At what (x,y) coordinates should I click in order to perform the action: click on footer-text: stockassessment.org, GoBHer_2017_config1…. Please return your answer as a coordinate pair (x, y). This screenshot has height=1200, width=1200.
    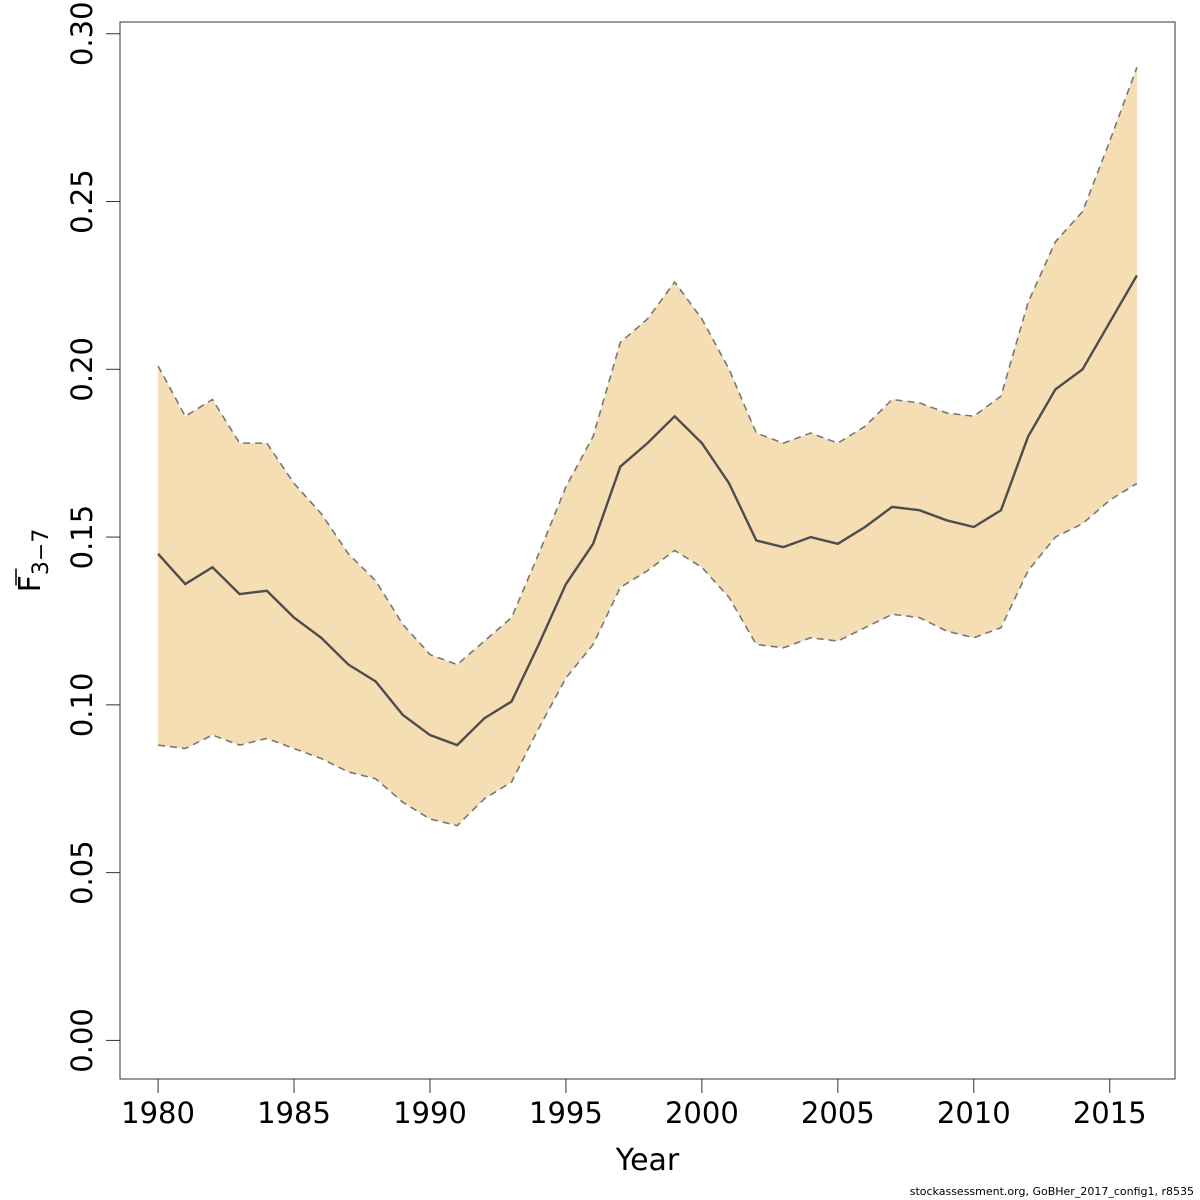
    Looking at the image, I should click on (1051, 1191).